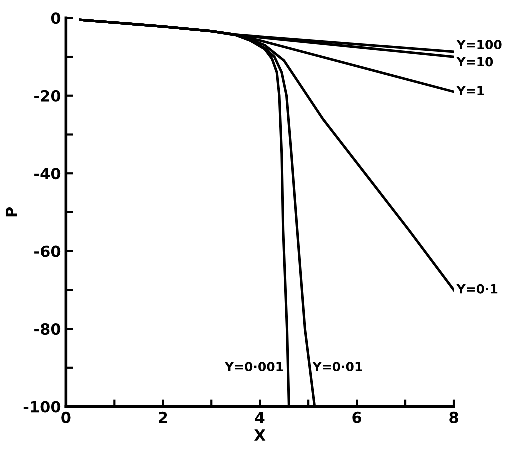  What do you see at coordinates (260, 418) in the screenshot?
I see `x-tick-label: 4` at bounding box center [260, 418].